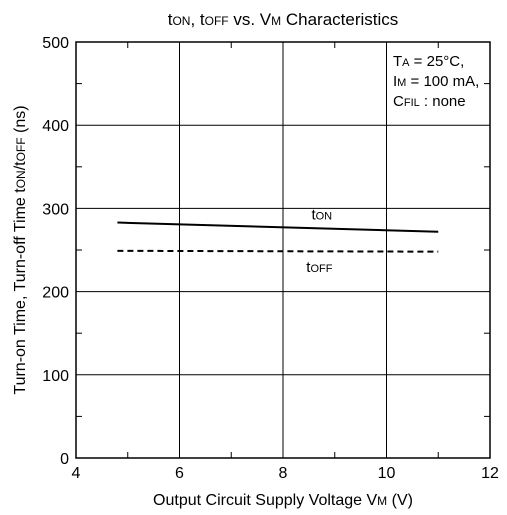 The width and height of the screenshot is (507, 515). What do you see at coordinates (55, 126) in the screenshot?
I see `y-tick-label: 400` at bounding box center [55, 126].